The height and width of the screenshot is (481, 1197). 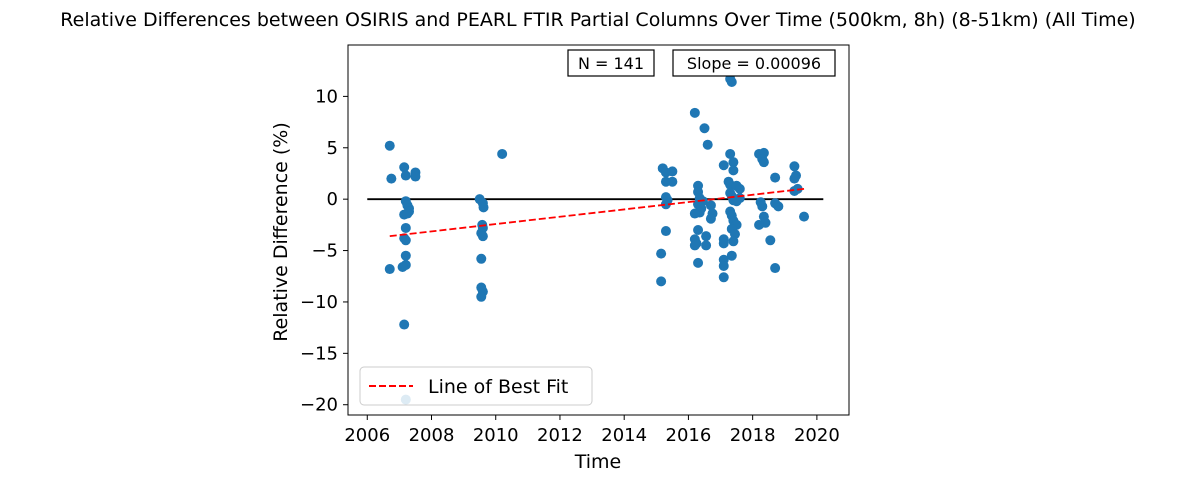 I want to click on legend: Line of Best Fit, so click(x=476, y=386).